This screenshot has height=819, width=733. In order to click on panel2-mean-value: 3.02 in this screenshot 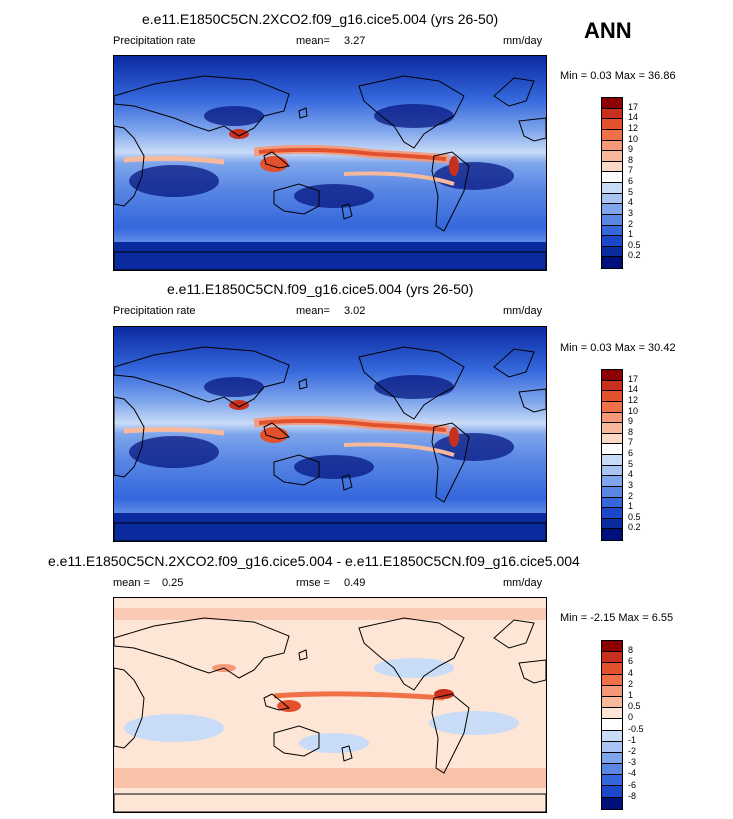, I will do `click(355, 311)`.